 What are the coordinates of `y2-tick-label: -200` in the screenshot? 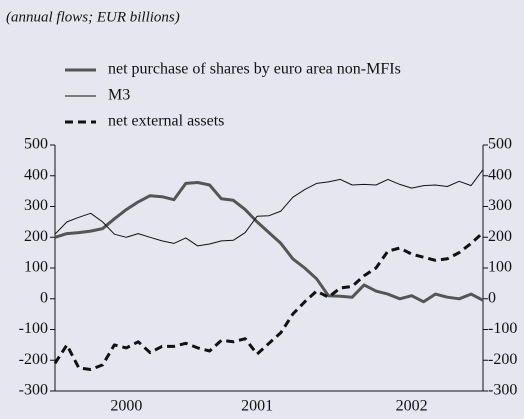 It's located at (502, 359).